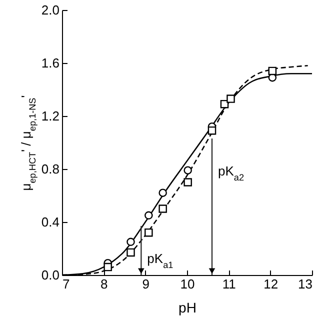 Image resolution: width=324 pixels, height=320 pixels. Describe the element at coordinates (305, 284) in the screenshot. I see `x-tick-label: 13` at that location.